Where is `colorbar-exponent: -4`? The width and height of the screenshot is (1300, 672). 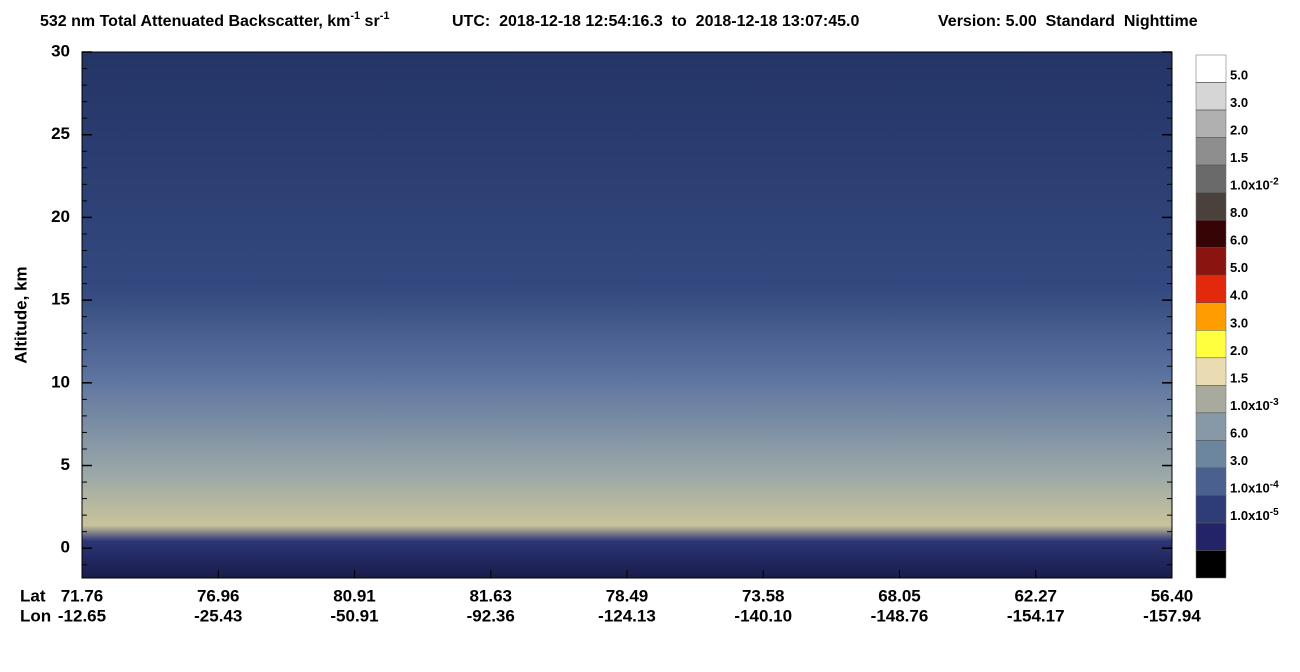 colorbar-exponent: -4 is located at coordinates (1274, 484).